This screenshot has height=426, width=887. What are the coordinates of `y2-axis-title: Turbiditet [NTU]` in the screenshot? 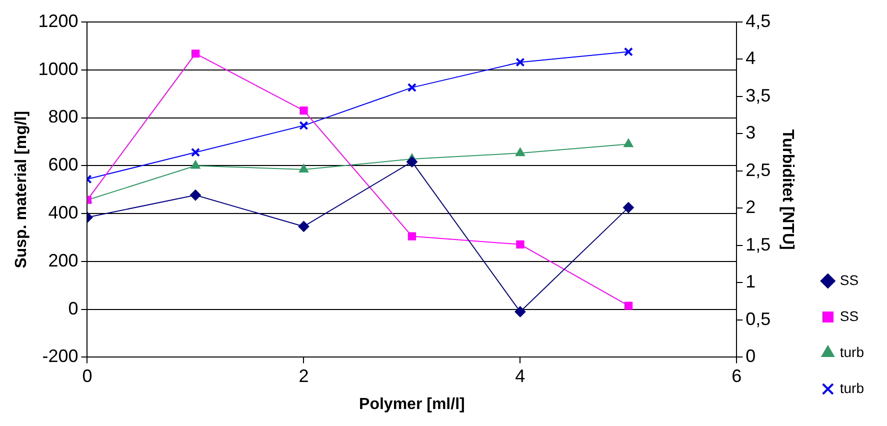 It's located at (787, 189).